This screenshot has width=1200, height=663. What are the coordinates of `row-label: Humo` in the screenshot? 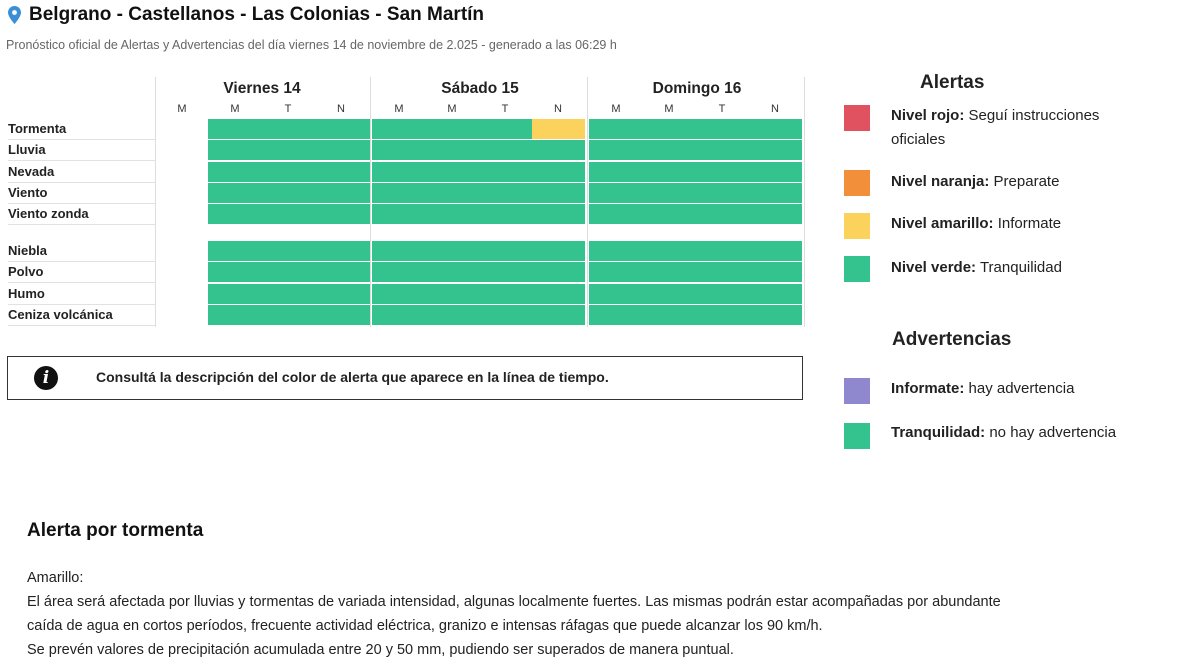 It's located at (26, 293).